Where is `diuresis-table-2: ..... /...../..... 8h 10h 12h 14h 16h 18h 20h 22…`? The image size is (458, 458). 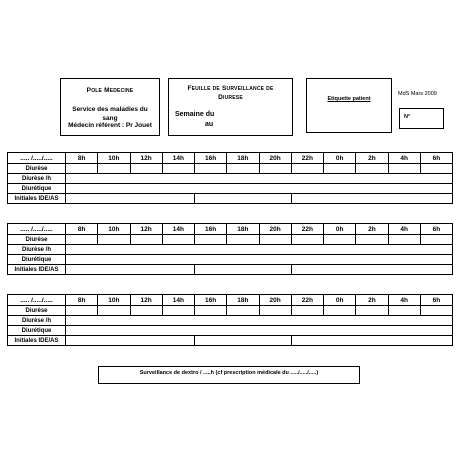
diuresis-table-2: ..... /...../..... 8h 10h 12h 14h 16h 18h 20h 22… is located at coordinates (230, 249).